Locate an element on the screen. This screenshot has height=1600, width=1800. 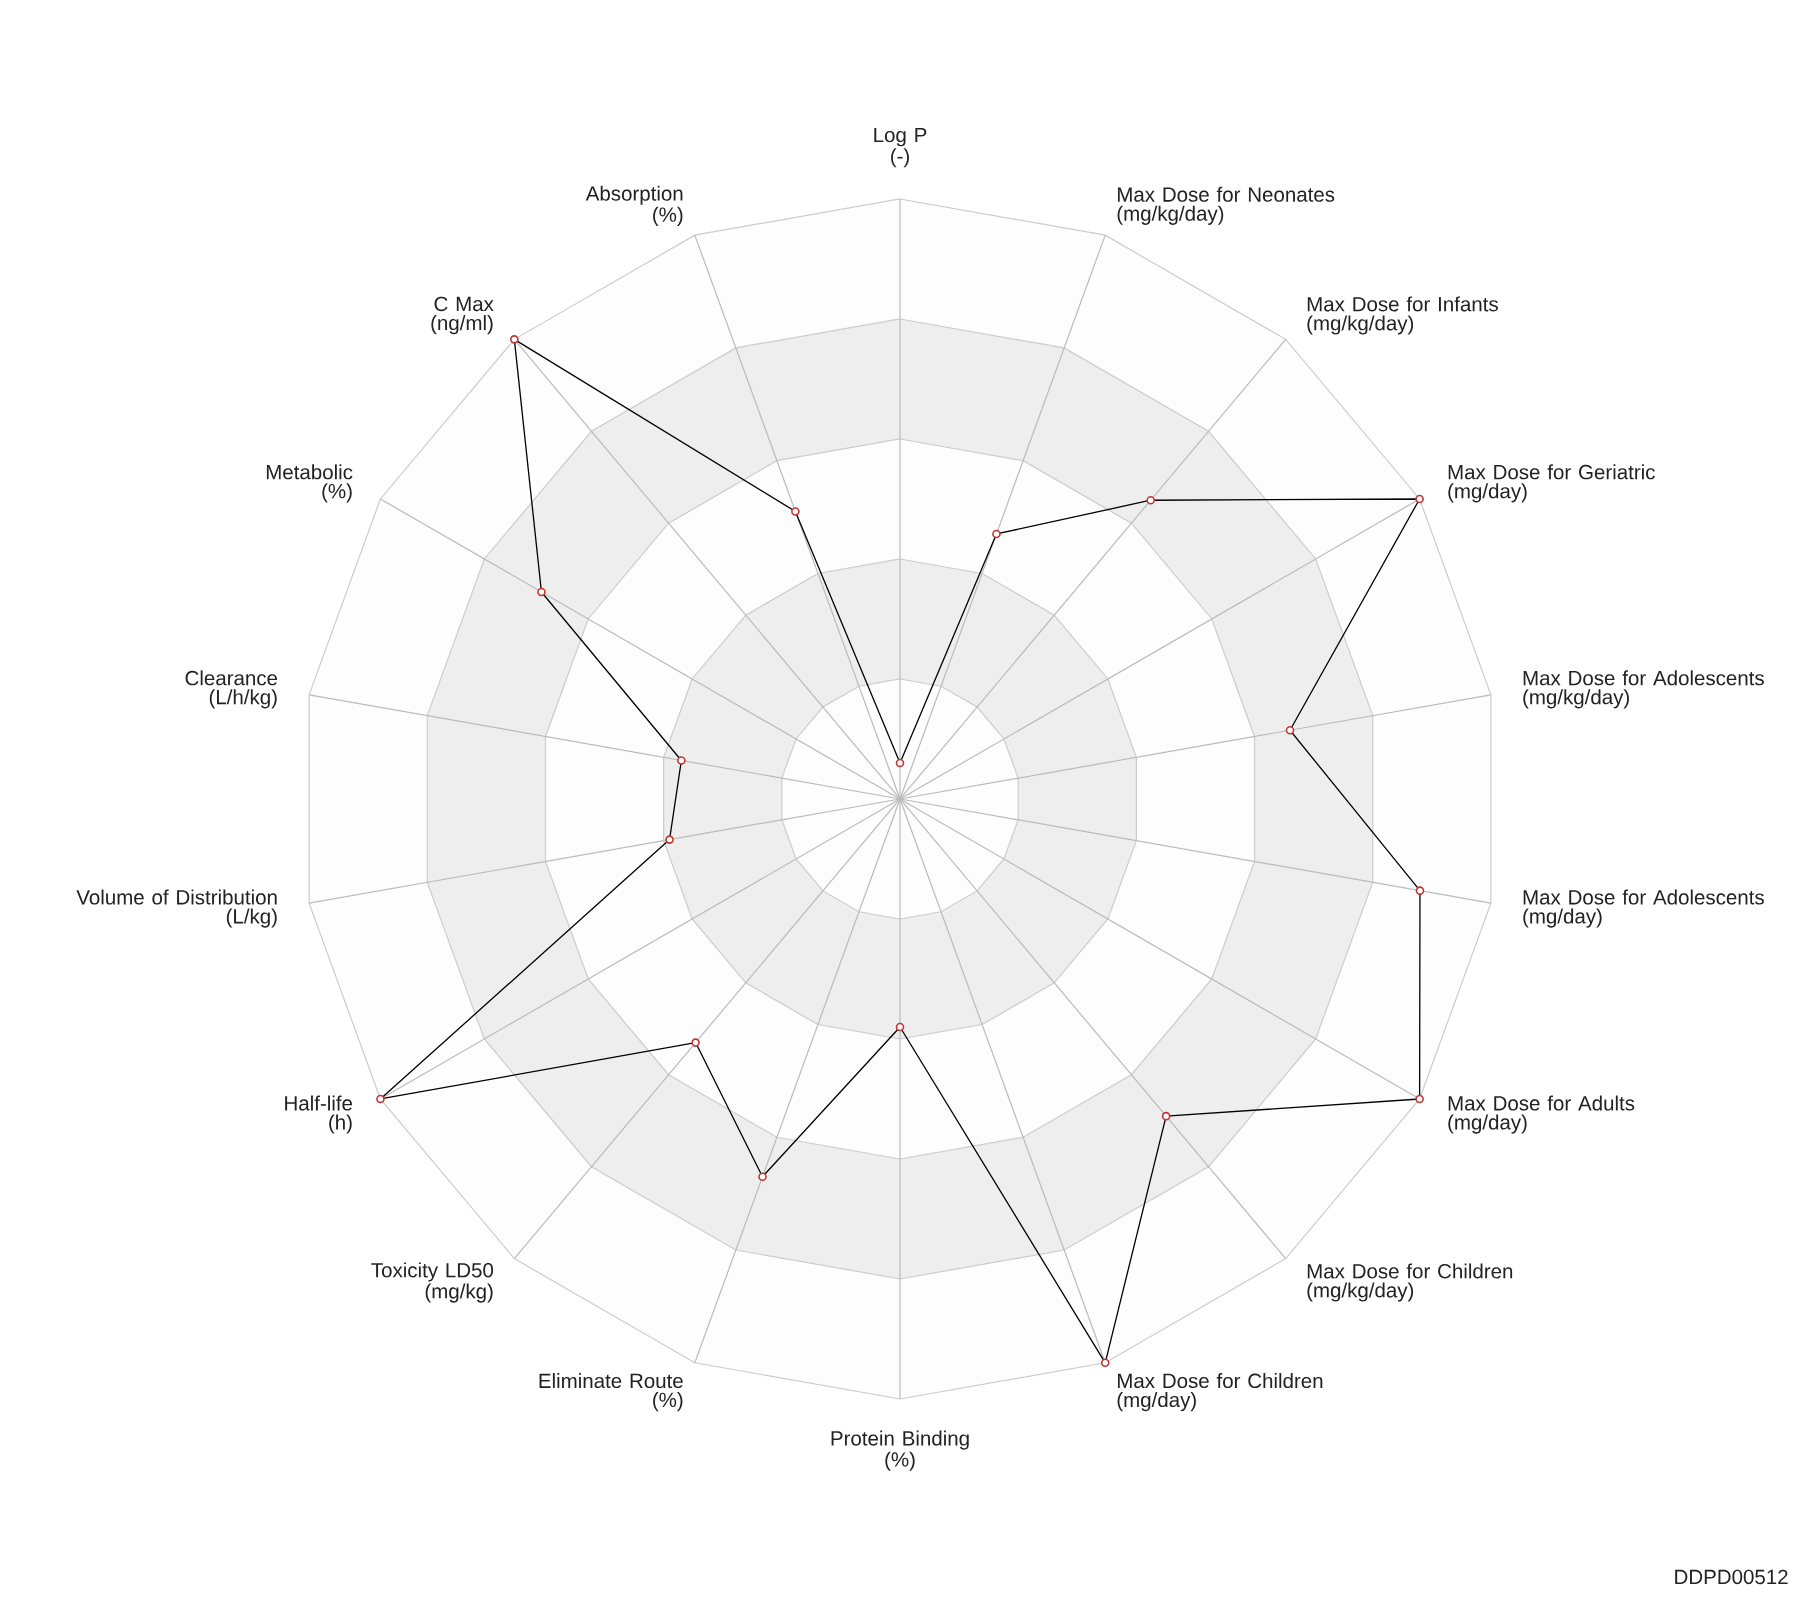
spoke-label: Metabolic (%) is located at coordinates (309, 483).